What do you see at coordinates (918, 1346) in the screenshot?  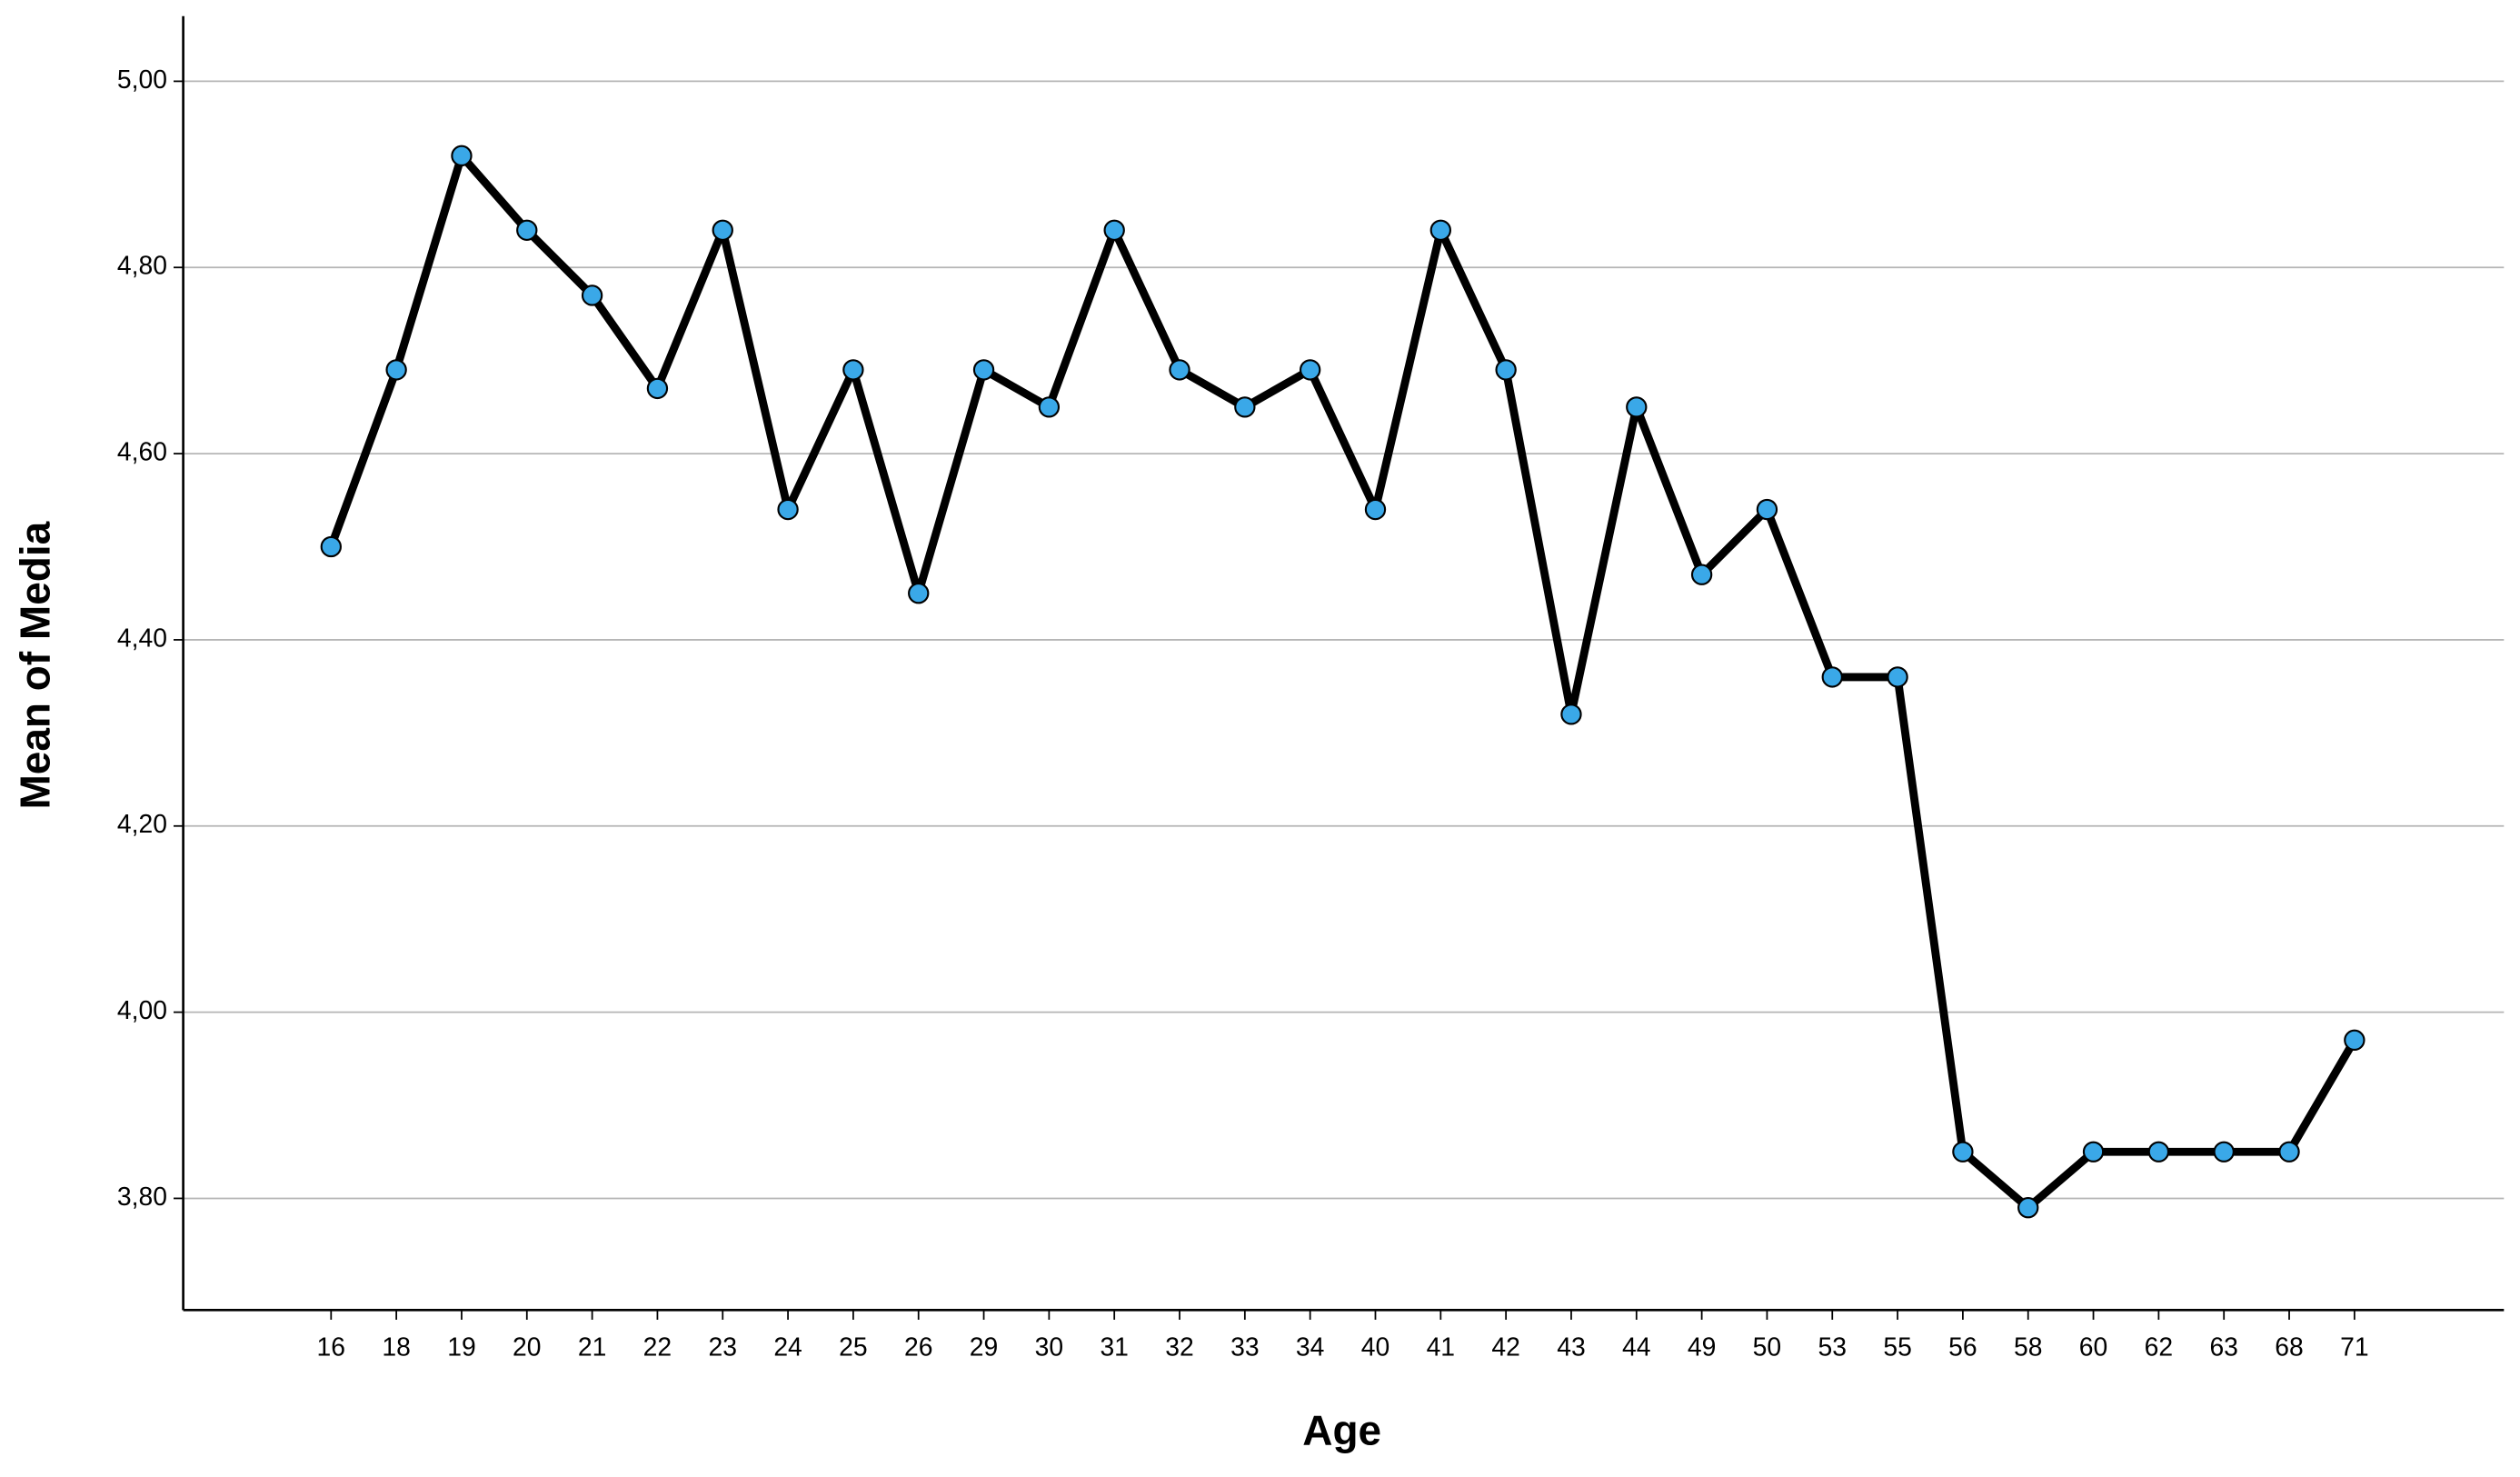 I see `x-tick-label: 26` at bounding box center [918, 1346].